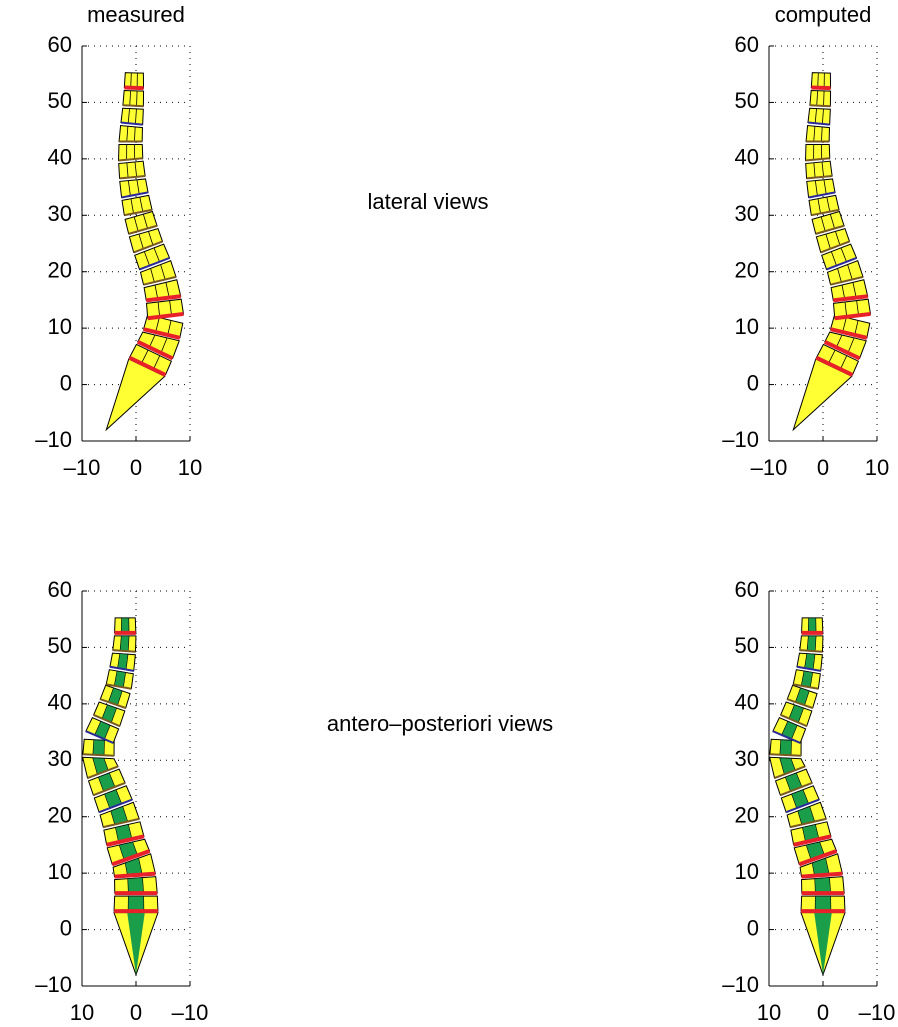  I want to click on plot-title: computed, so click(823, 14).